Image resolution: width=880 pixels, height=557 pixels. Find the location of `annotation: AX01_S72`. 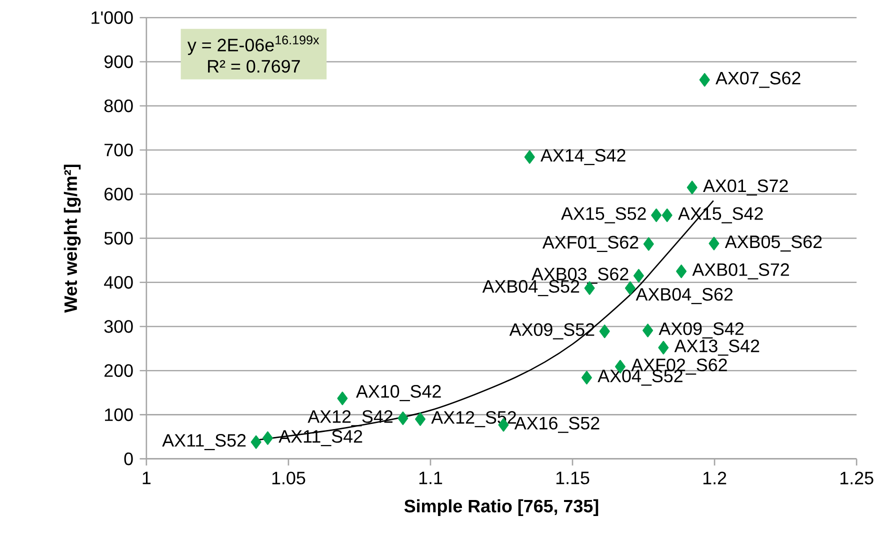

annotation: AX01_S72 is located at coordinates (745, 188).